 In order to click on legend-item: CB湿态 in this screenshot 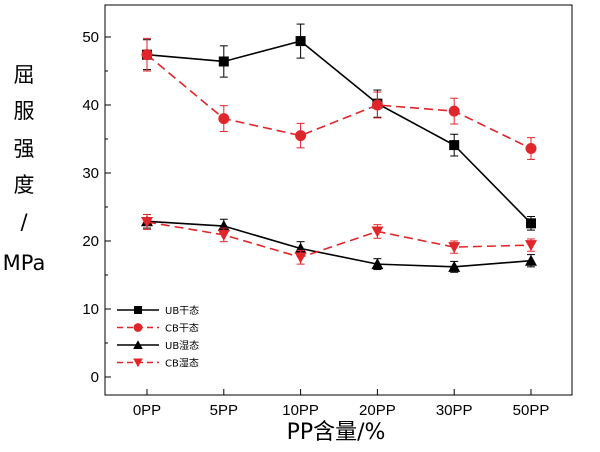, I will do `click(158, 363)`.